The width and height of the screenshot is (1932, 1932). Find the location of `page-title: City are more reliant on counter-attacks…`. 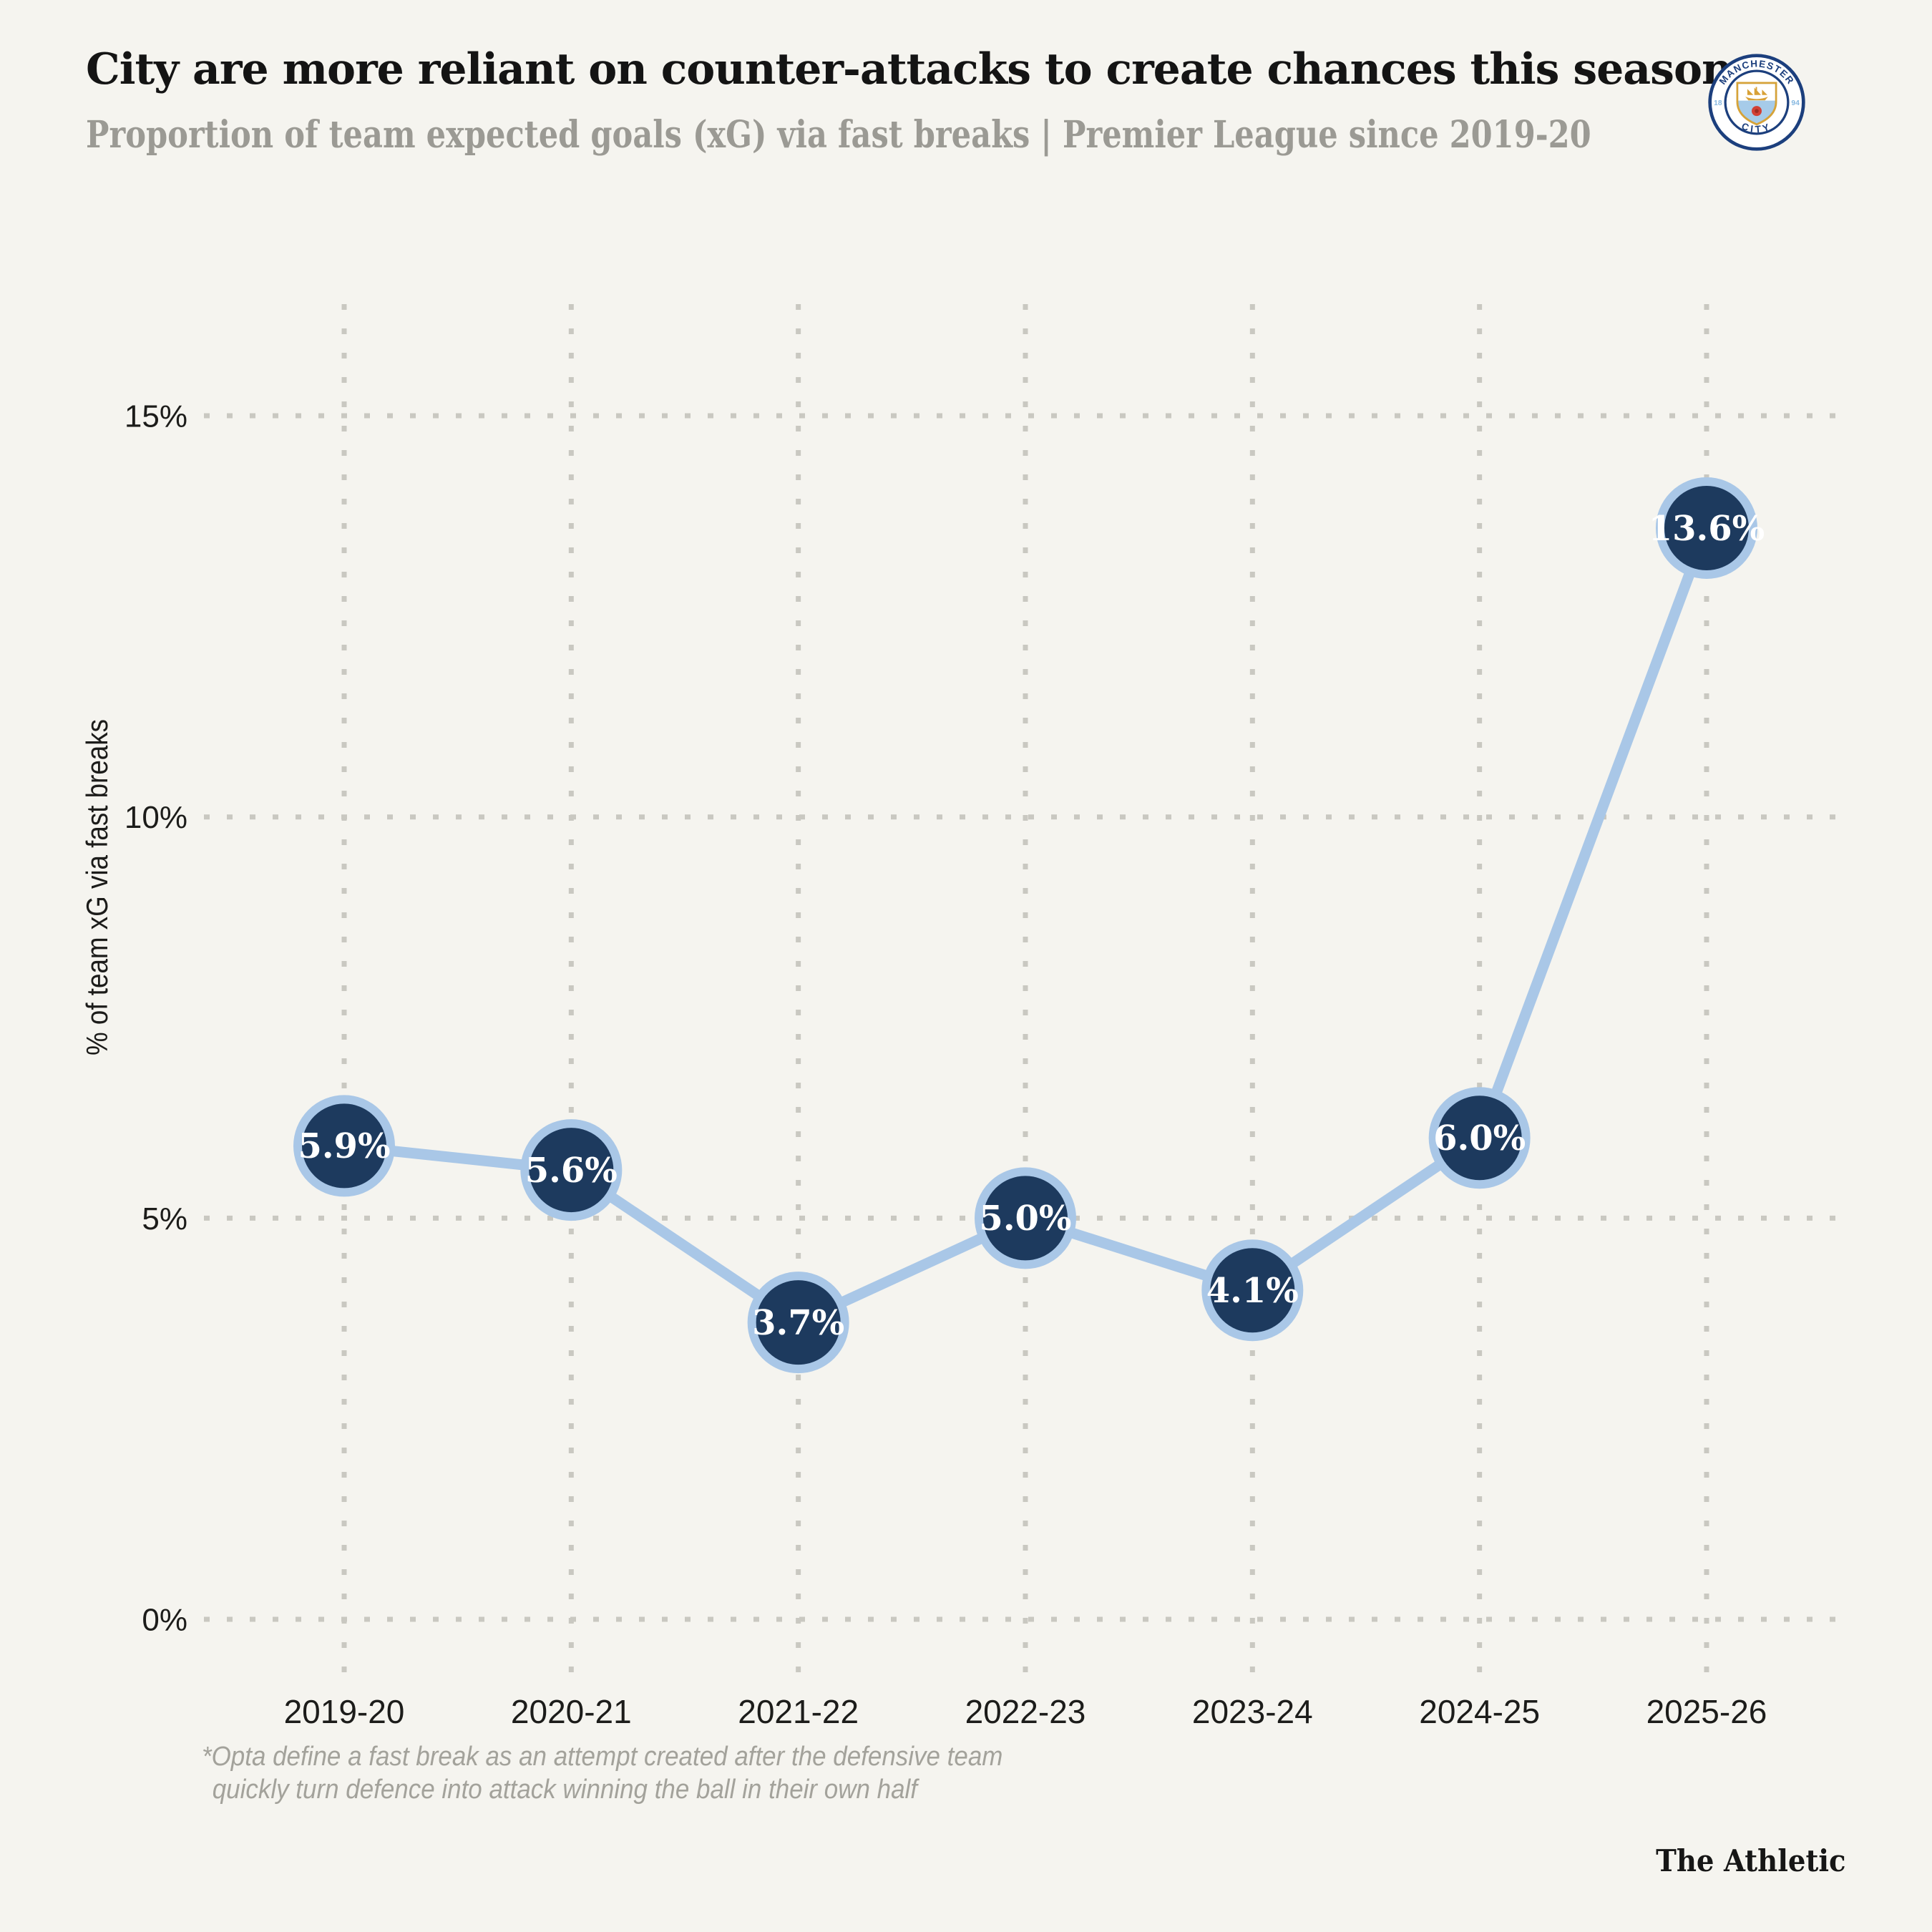

page-title: City are more reliant on counter-attacks… is located at coordinates (909, 69).